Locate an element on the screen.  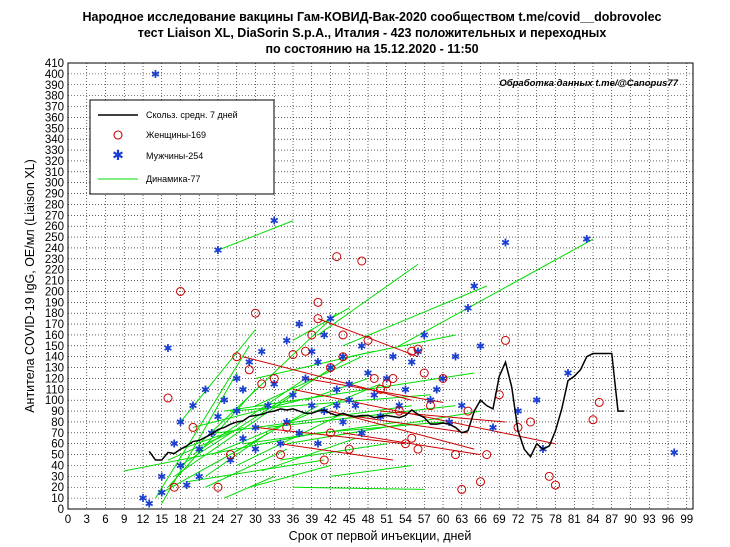
x-tick-label: 90 is located at coordinates (630, 520).